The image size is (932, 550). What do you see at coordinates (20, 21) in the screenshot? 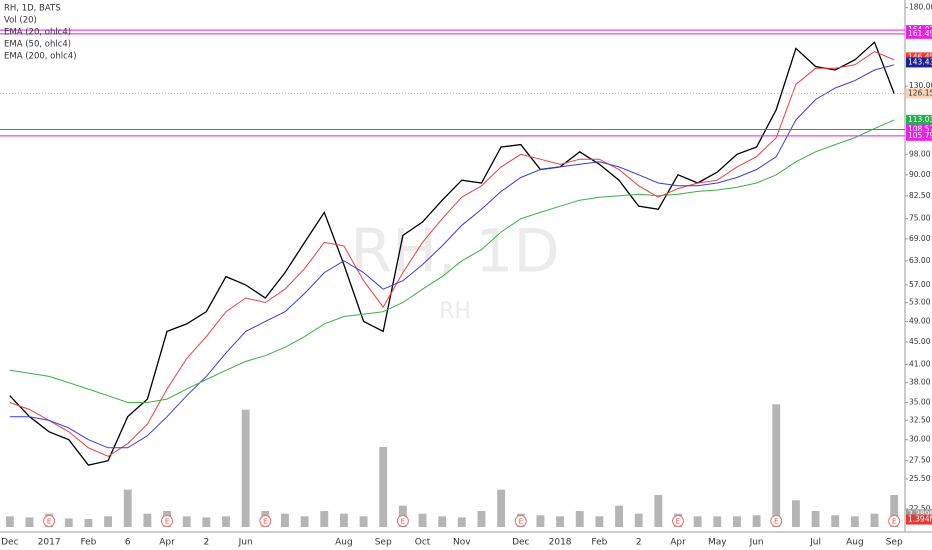
I see `legend-entry: Vol (20)` at bounding box center [20, 21].